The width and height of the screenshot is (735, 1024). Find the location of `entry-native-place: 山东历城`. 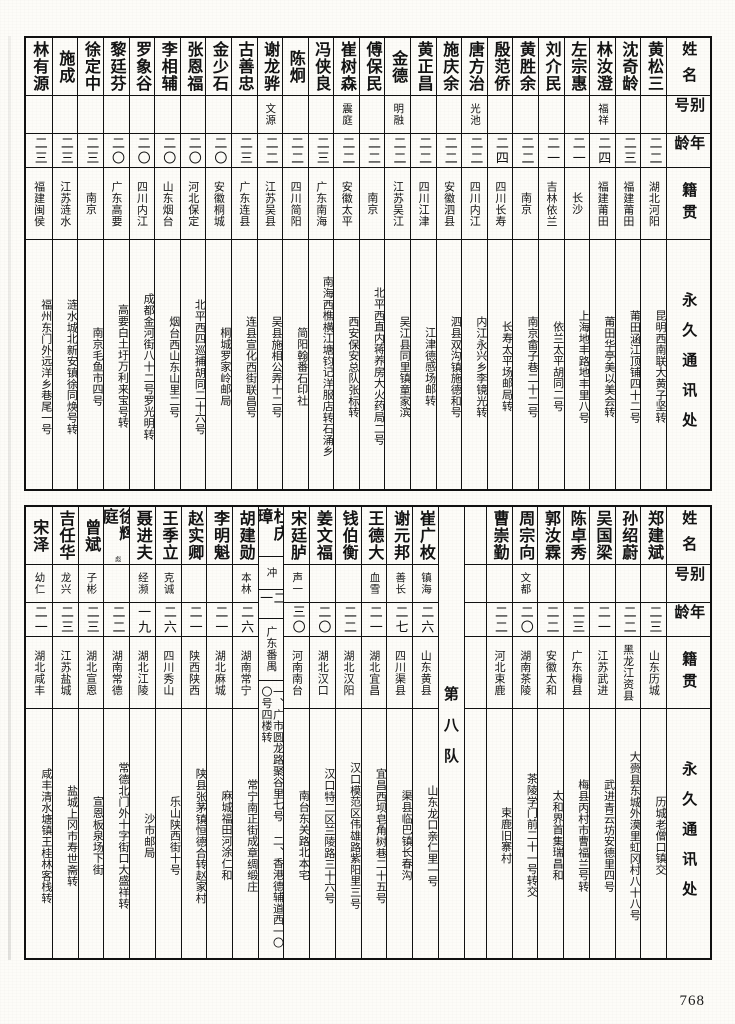

entry-native-place: 山东历城 is located at coordinates (653, 673).